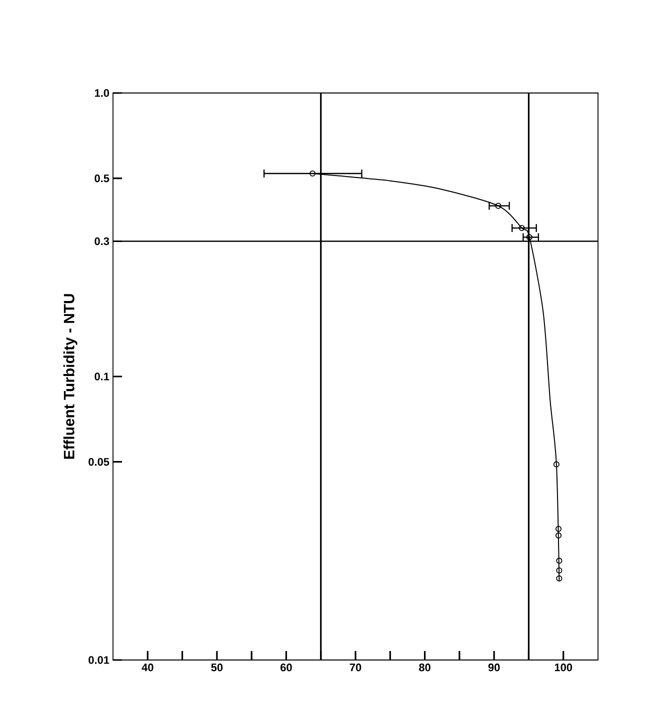 The image size is (646, 726). What do you see at coordinates (102, 376) in the screenshot?
I see `y-tick-label: 0.1` at bounding box center [102, 376].